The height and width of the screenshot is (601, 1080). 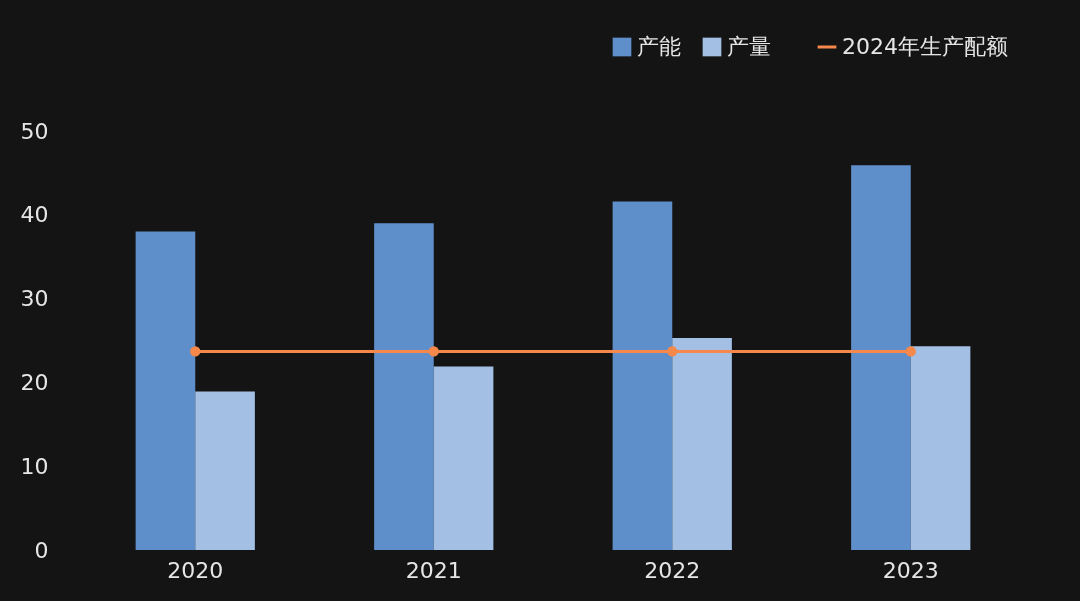 I want to click on x-tick-label: 2023, so click(x=910, y=570).